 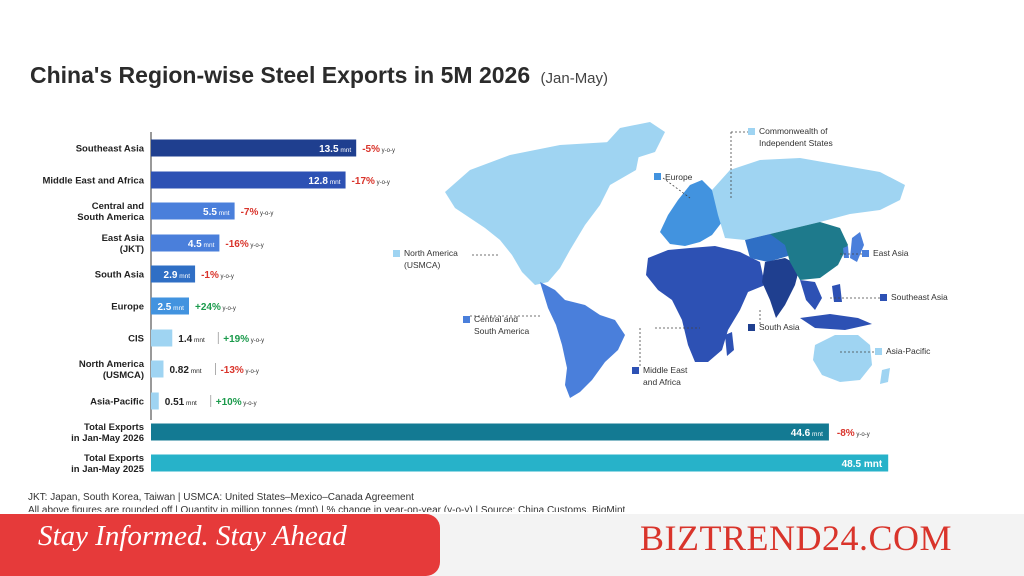 What do you see at coordinates (215, 307) in the screenshot?
I see `change-label: +24% y-o-y` at bounding box center [215, 307].